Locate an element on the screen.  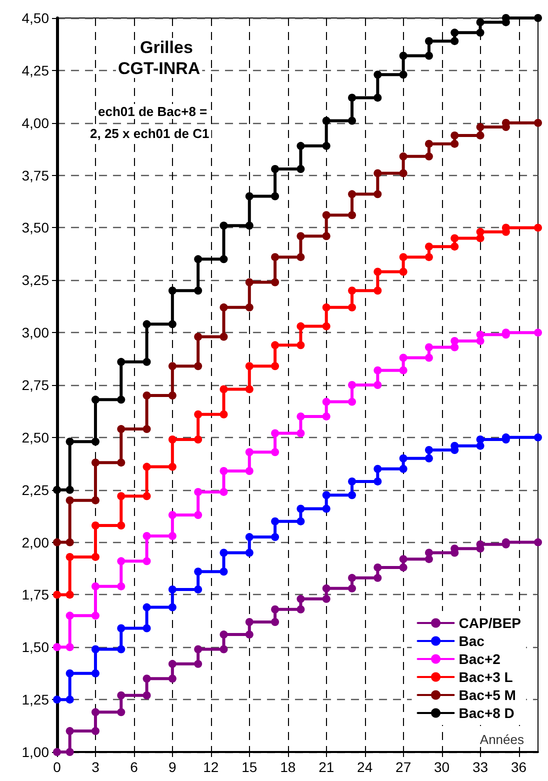
x-tick-label: 21 is located at coordinates (326, 767).